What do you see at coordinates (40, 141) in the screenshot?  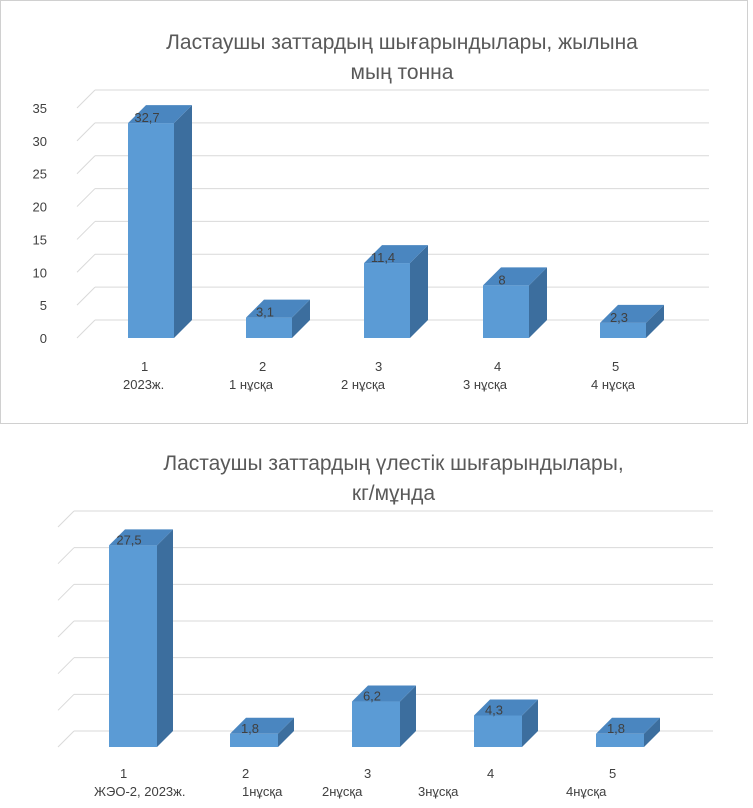 I see `y-tick-label: 30` at bounding box center [40, 141].